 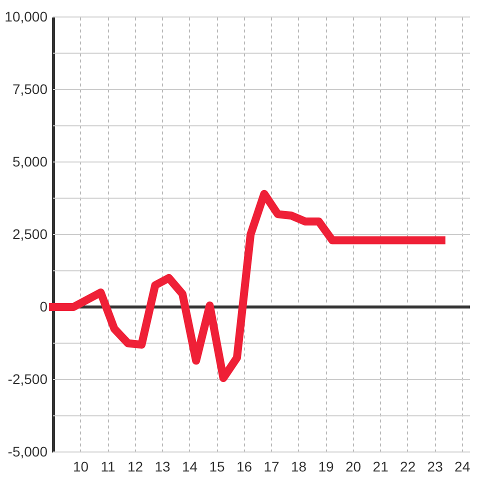 What do you see at coordinates (162, 466) in the screenshot?
I see `x-tick-label: 13` at bounding box center [162, 466].